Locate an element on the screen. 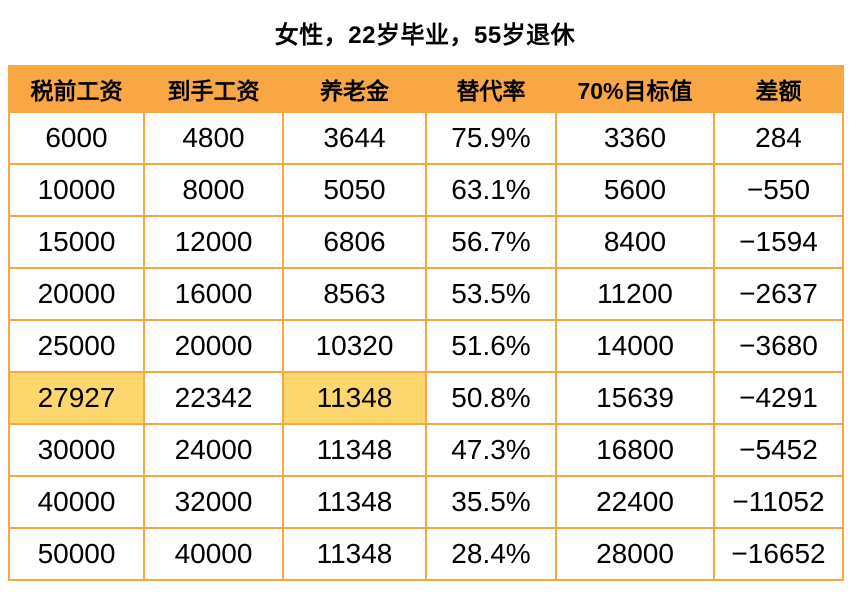 The height and width of the screenshot is (616, 850). table-cell: 28.4% is located at coordinates (491, 554).